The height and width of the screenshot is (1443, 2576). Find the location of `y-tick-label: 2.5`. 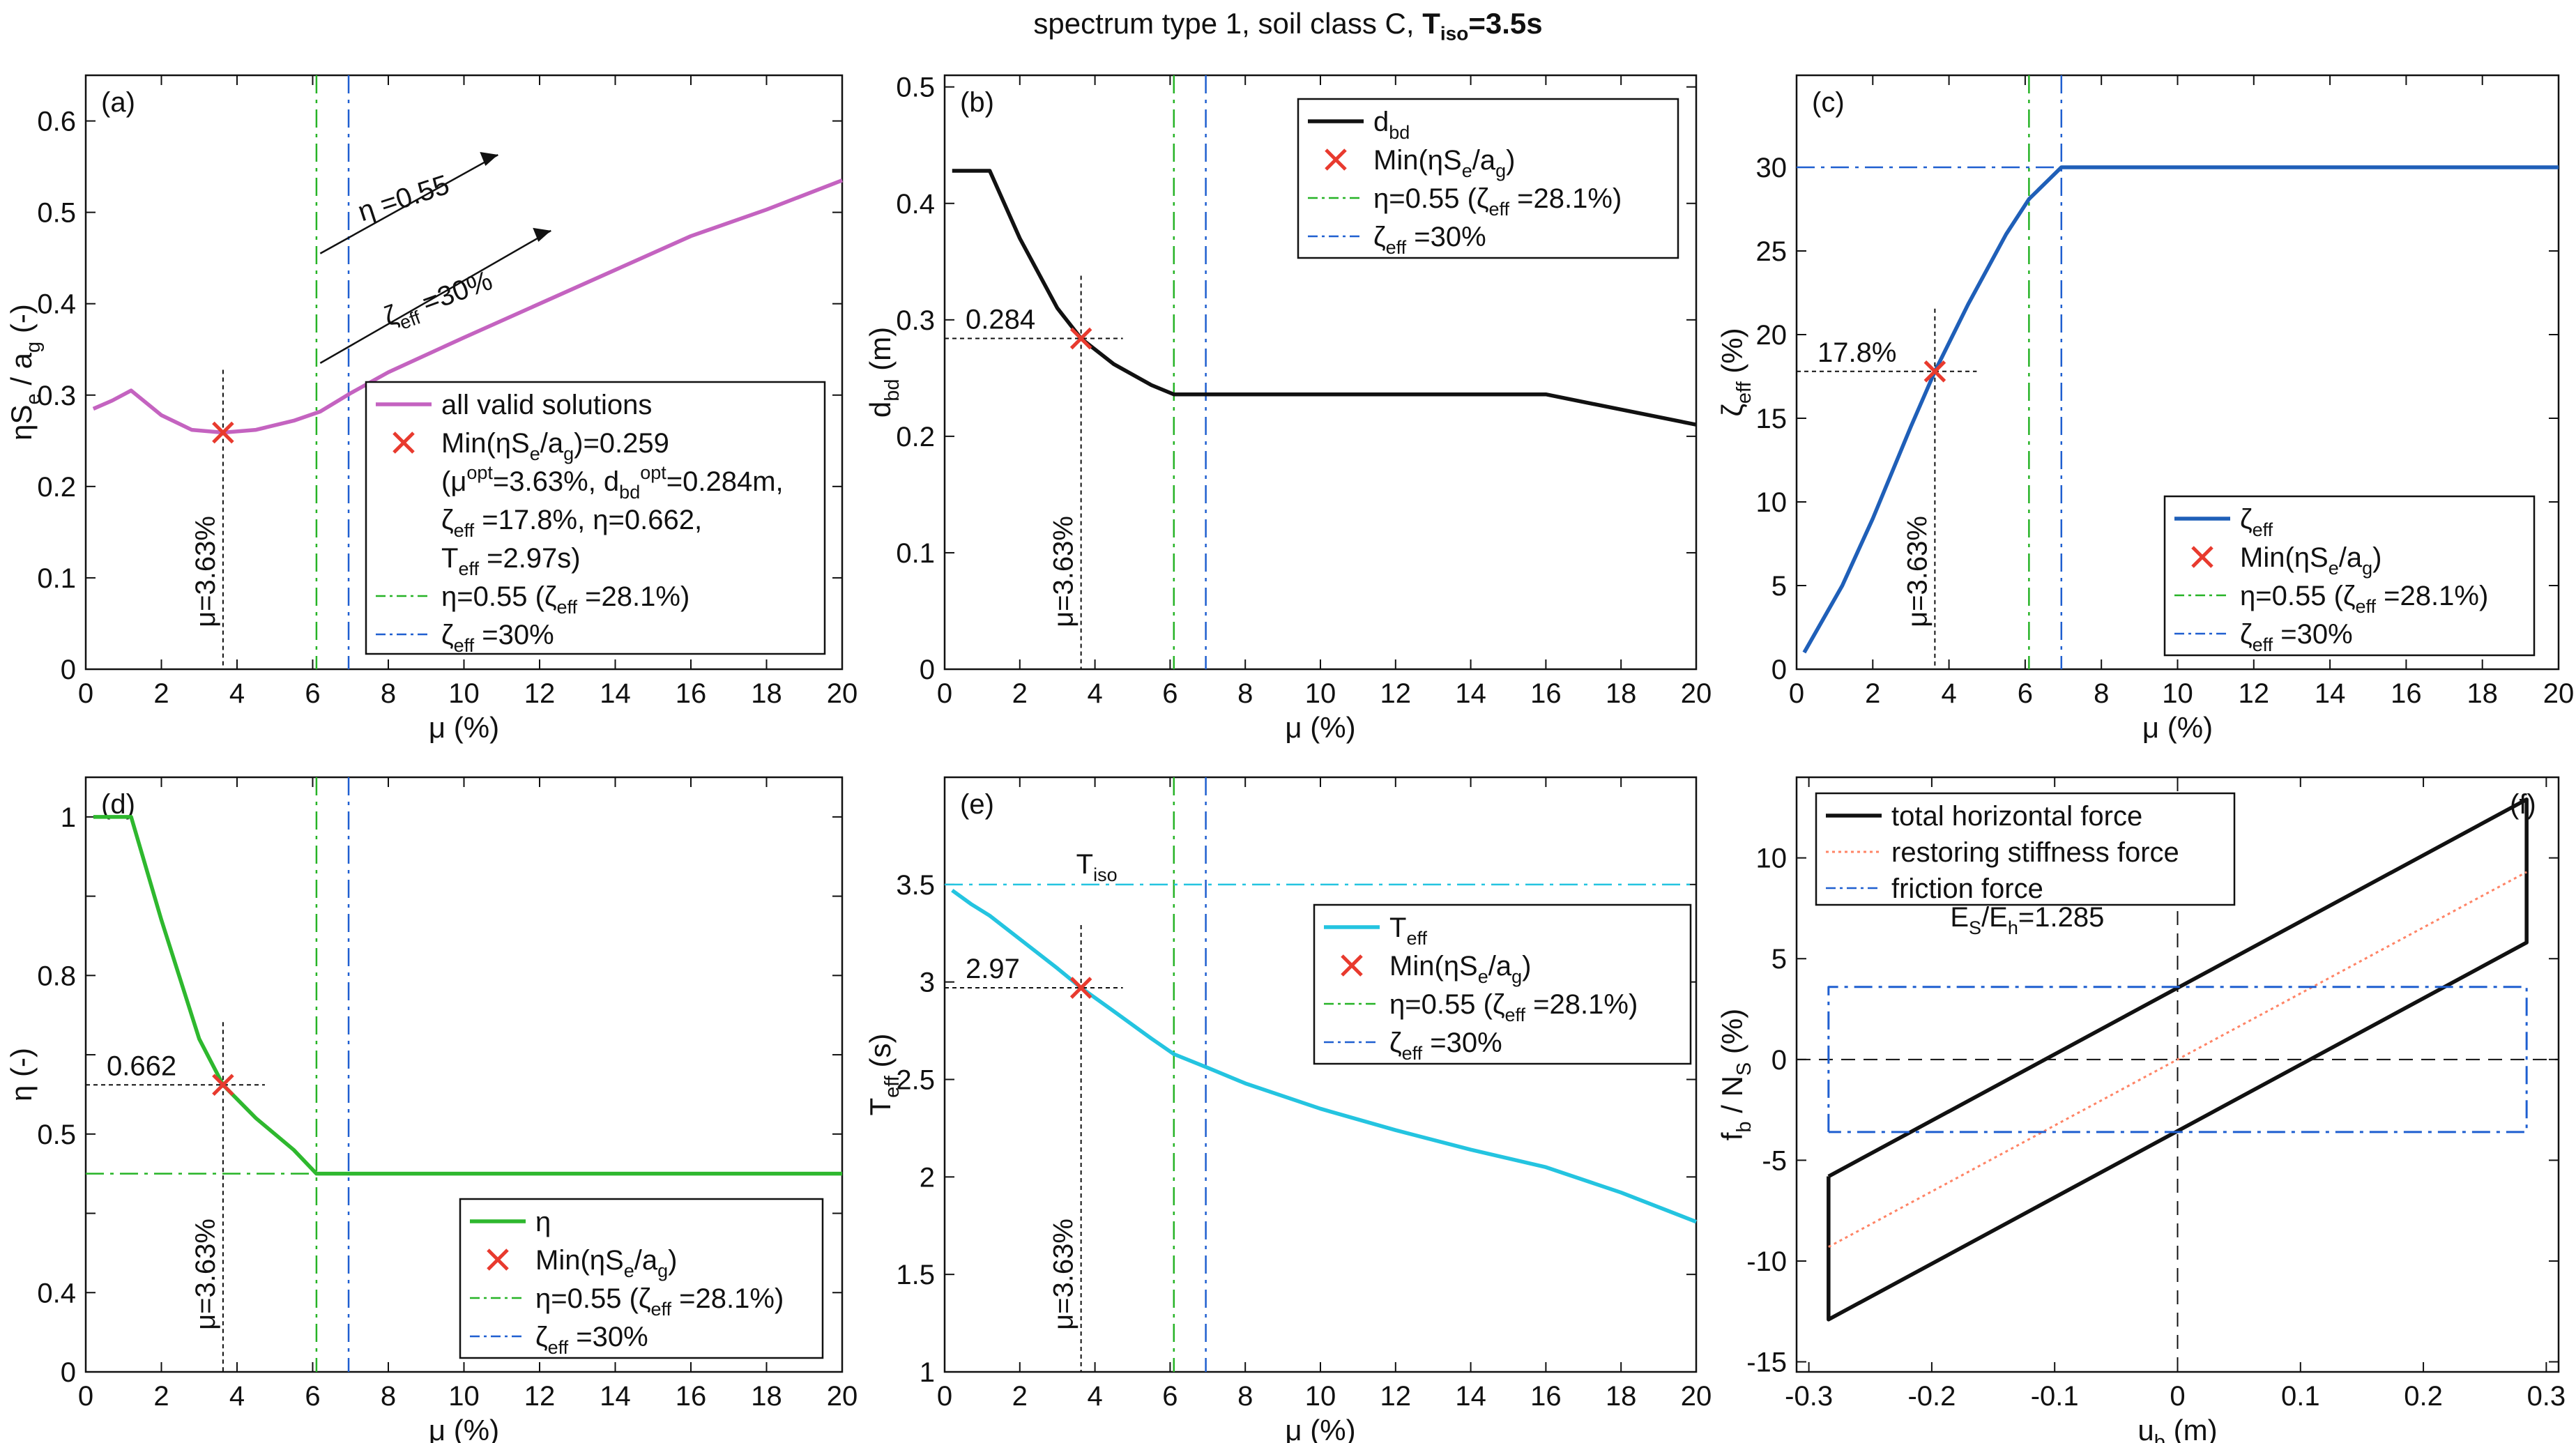

y-tick-label: 2.5 is located at coordinates (915, 1079).